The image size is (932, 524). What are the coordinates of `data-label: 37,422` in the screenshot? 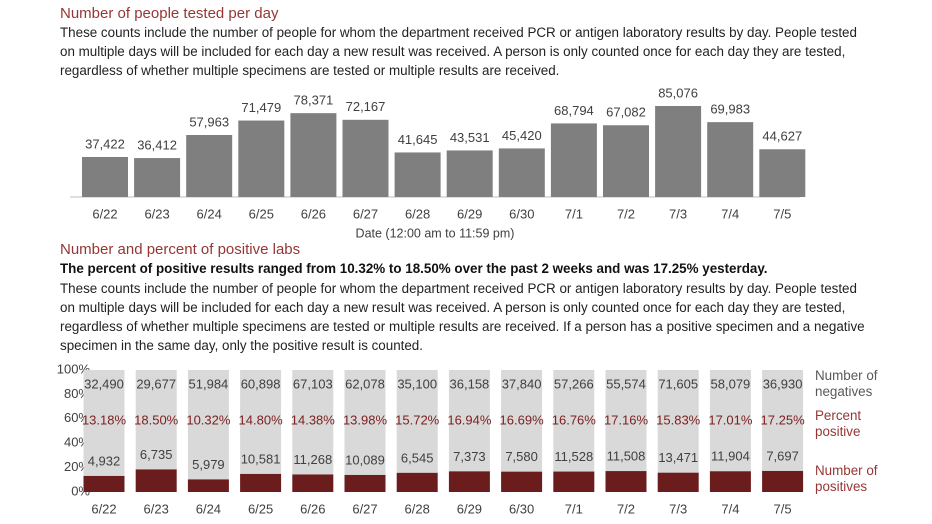 It's located at (105, 143).